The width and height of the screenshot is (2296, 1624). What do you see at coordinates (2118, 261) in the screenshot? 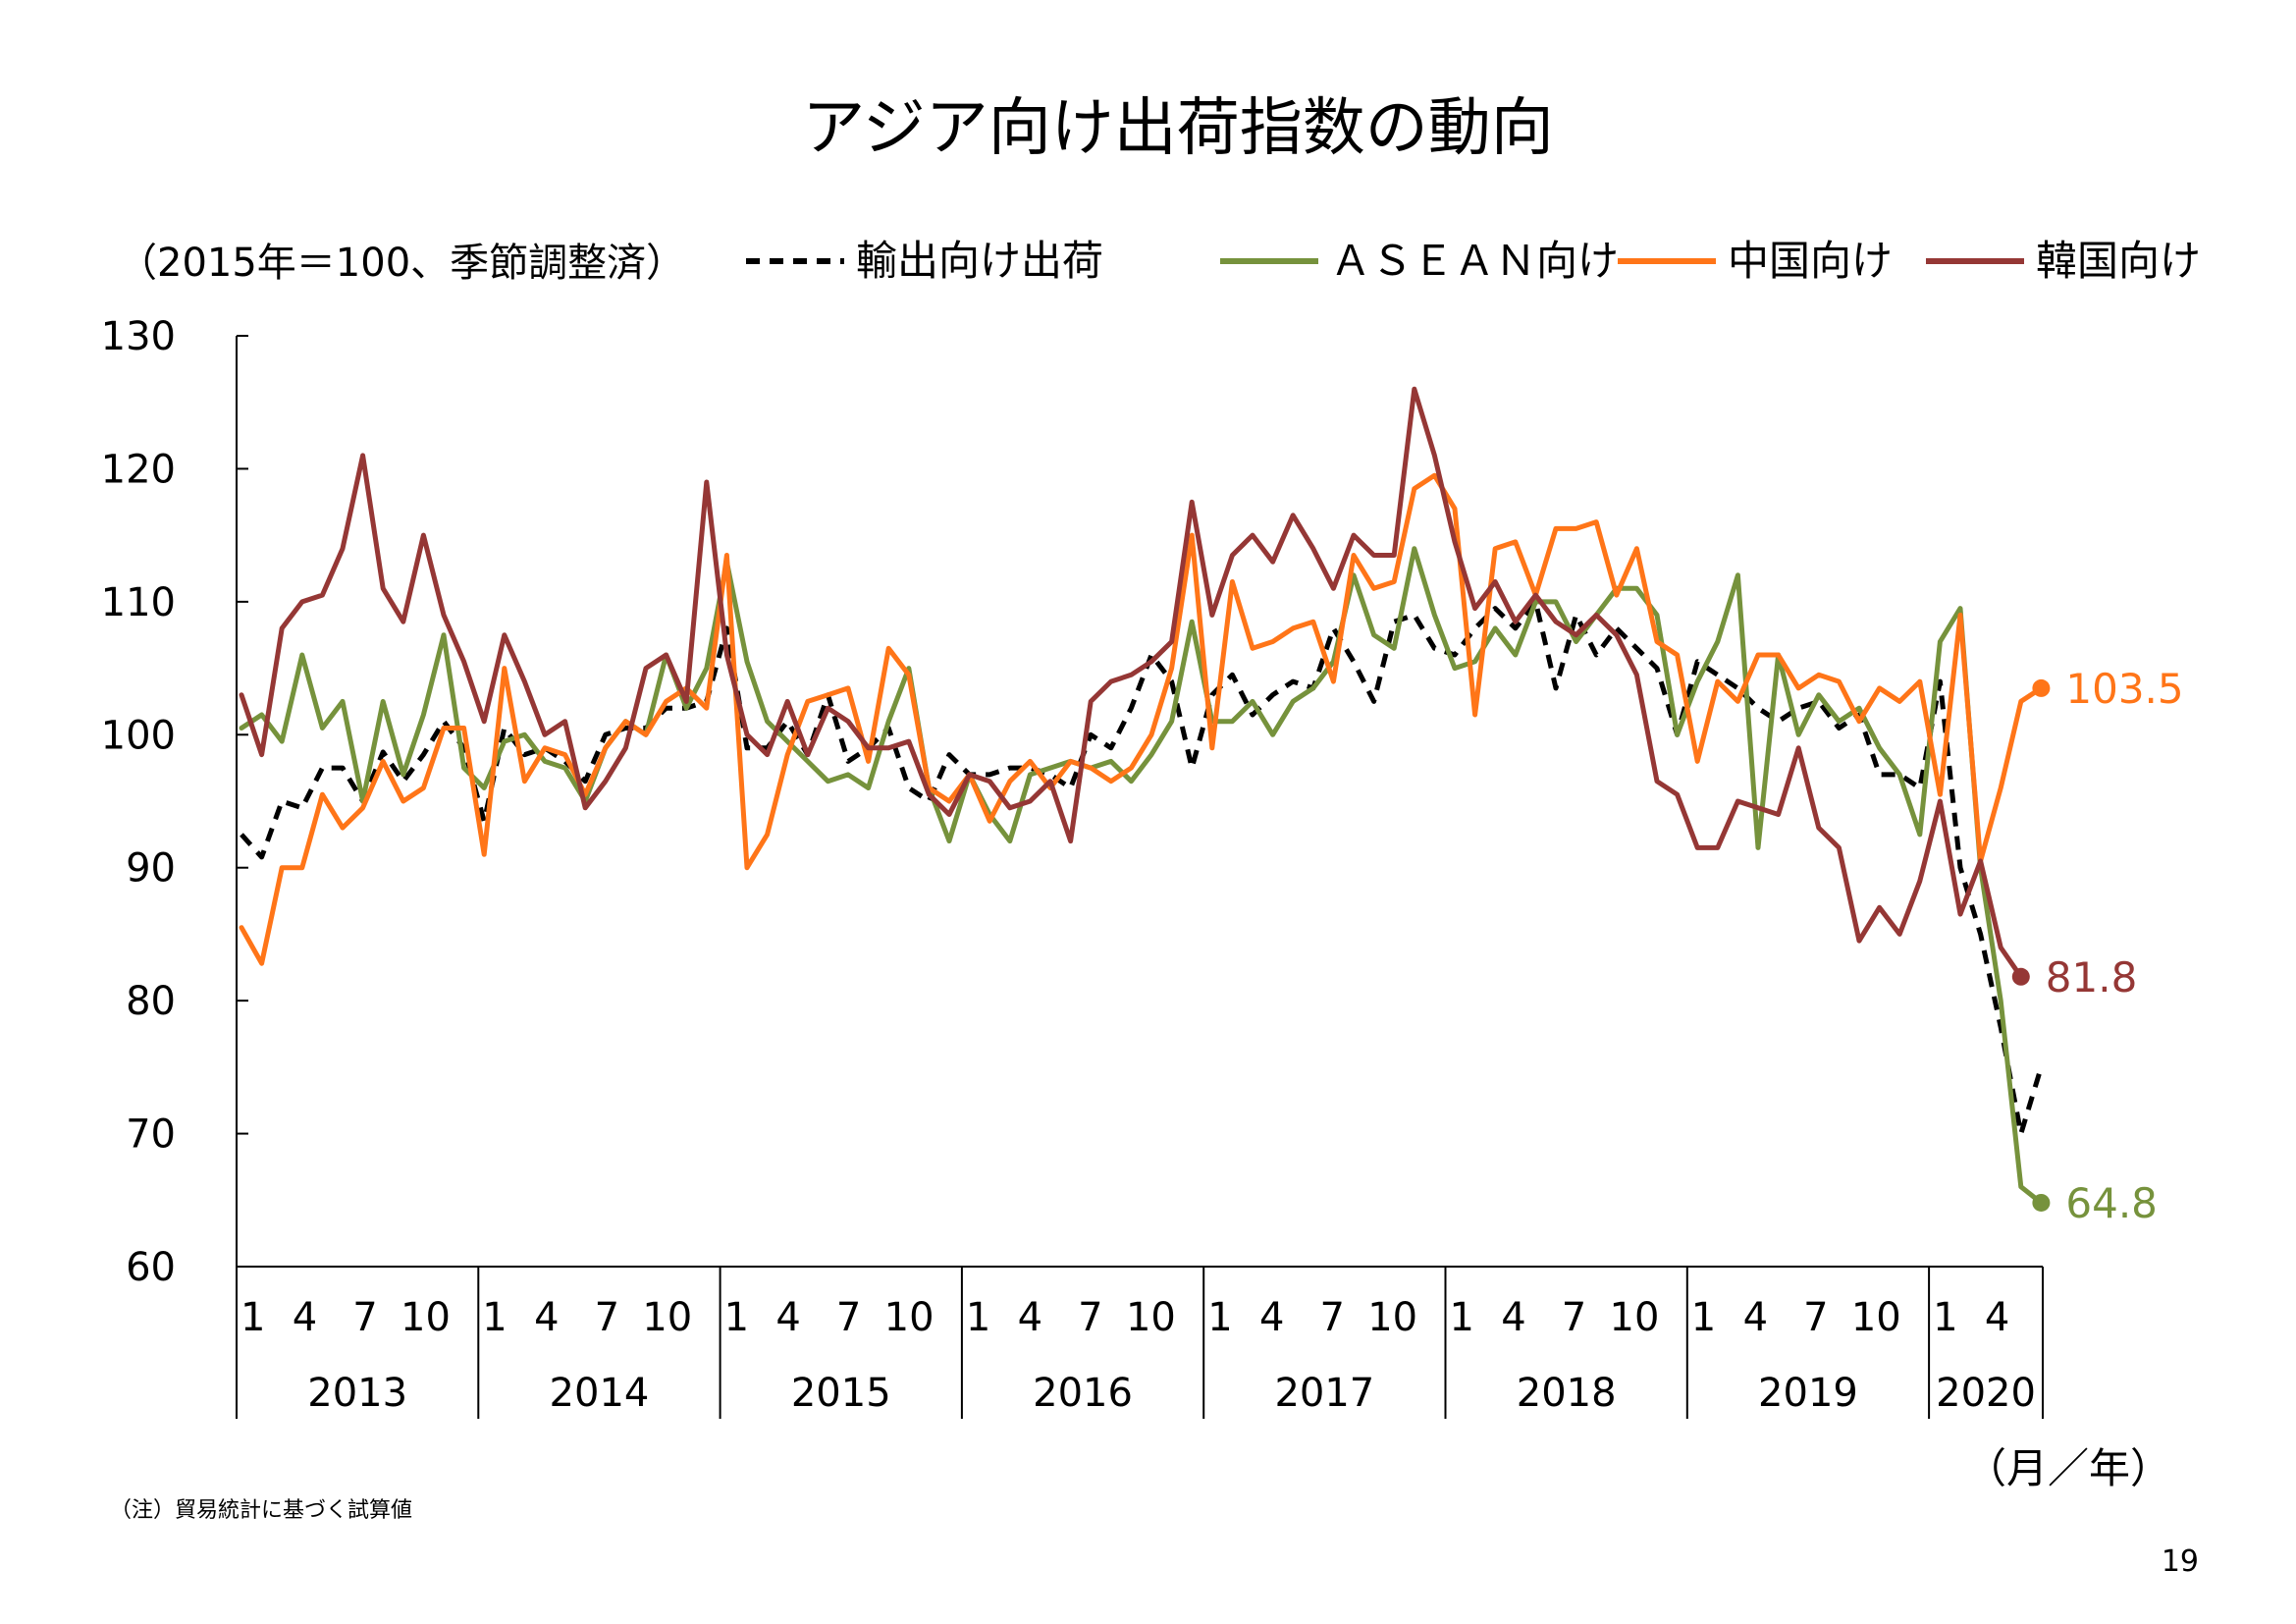
I see `legend-label: 韓国向け` at bounding box center [2118, 261].